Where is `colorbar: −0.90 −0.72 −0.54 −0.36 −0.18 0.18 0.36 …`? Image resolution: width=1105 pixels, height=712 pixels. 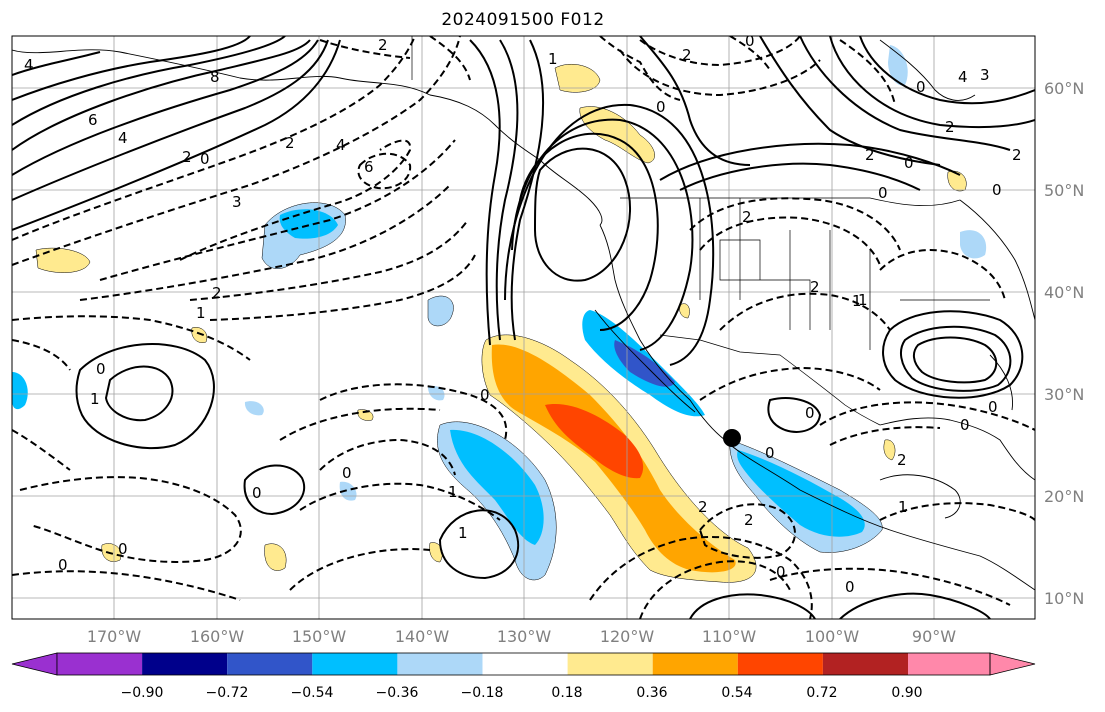 colorbar: −0.90 −0.72 −0.54 −0.36 −0.18 0.18 0.36 … is located at coordinates (523, 676).